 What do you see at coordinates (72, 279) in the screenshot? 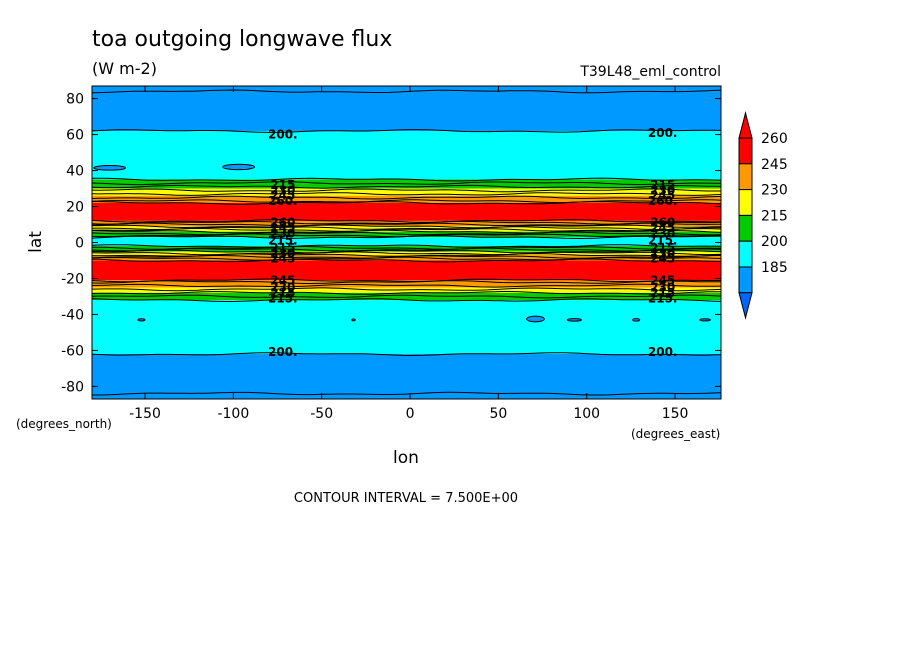
I see `y-tick-label-5: -20` at bounding box center [72, 279].